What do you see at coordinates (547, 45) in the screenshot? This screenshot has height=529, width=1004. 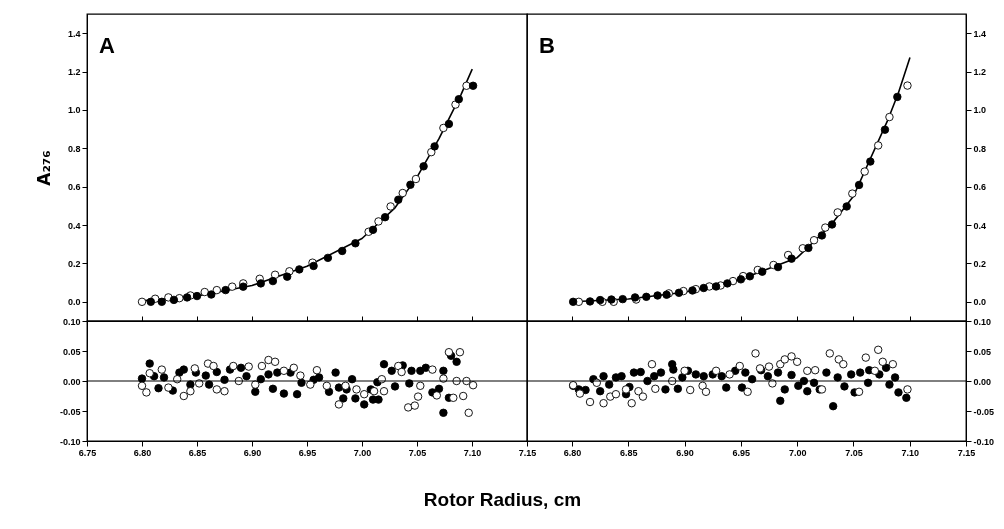 I see `annotation: B` at bounding box center [547, 45].